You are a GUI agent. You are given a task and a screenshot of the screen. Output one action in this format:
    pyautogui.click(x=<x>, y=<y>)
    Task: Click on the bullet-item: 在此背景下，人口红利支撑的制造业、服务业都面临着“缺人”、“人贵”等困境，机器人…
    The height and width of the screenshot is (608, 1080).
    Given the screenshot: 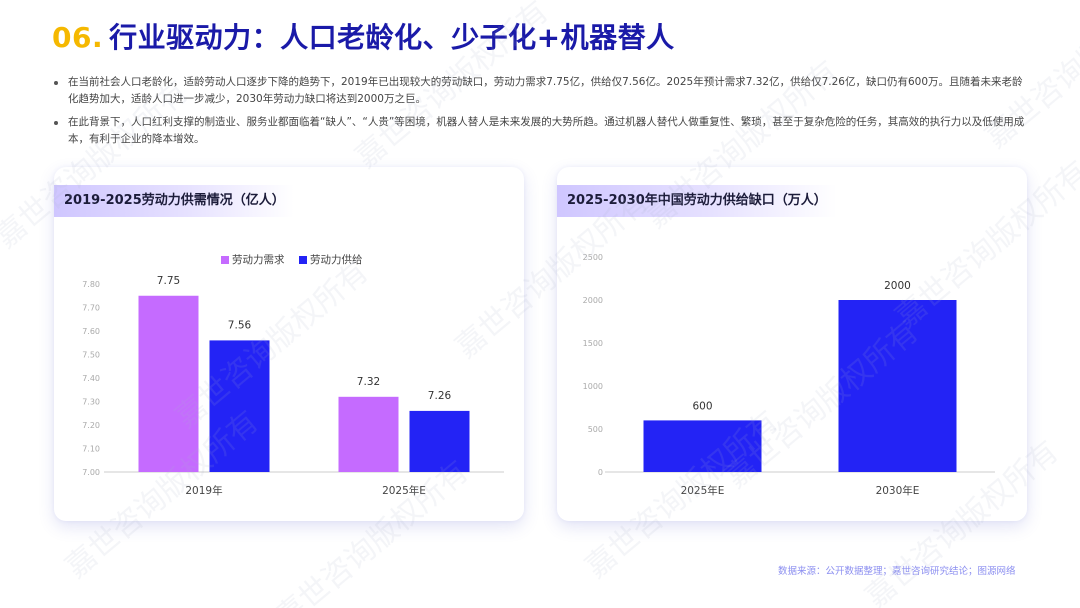 What is the action you would take?
    pyautogui.click(x=541, y=131)
    